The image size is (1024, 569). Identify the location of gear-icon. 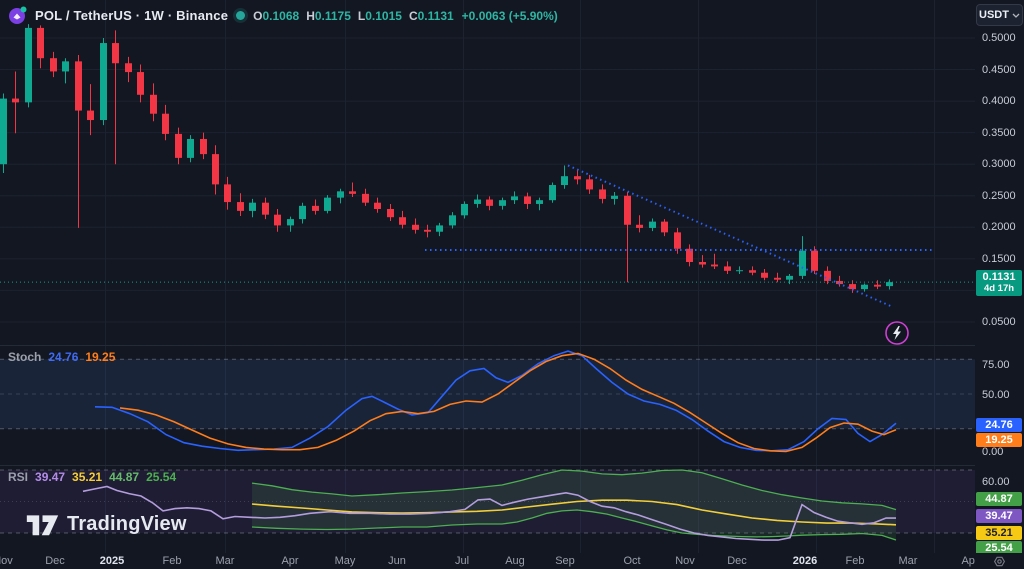
(999, 561).